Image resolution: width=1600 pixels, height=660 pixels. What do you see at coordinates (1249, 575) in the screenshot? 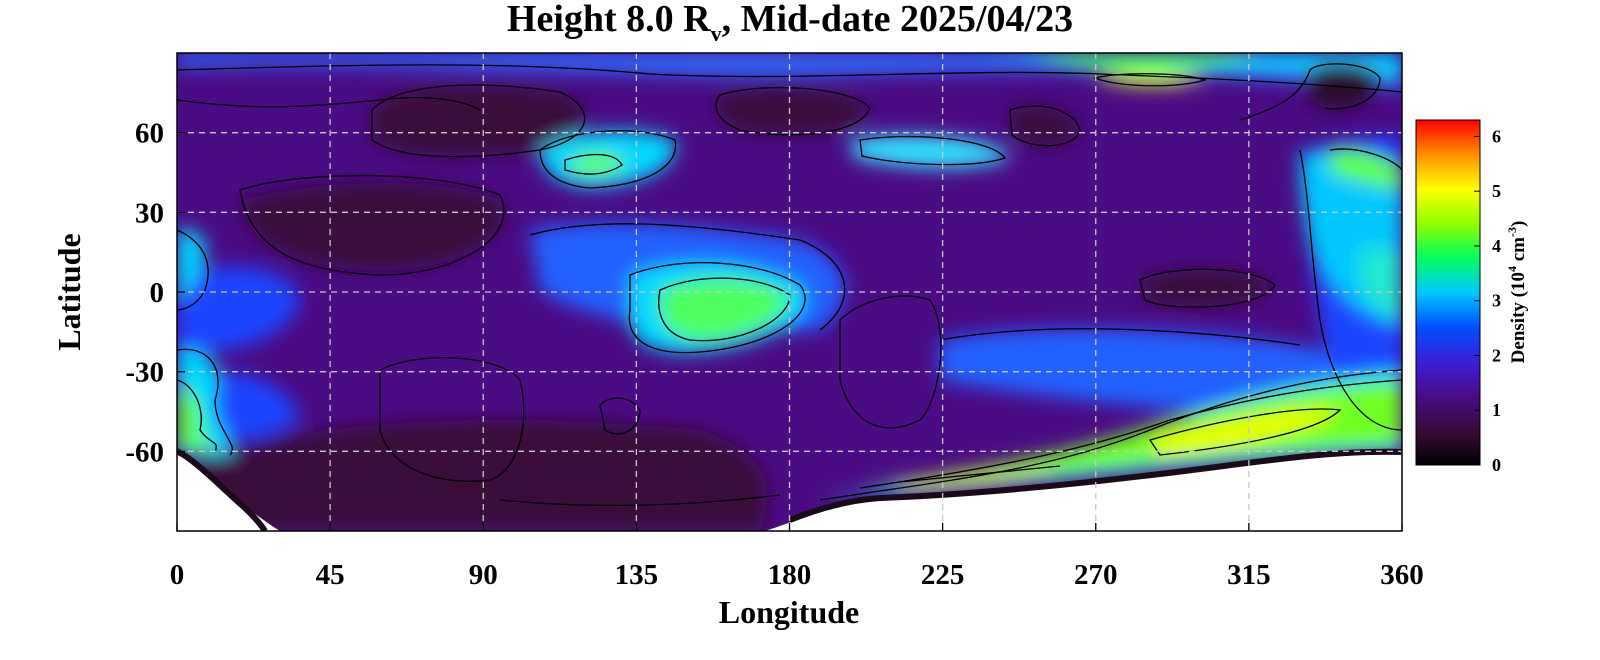
I see `x-tick-label: 315` at bounding box center [1249, 575].